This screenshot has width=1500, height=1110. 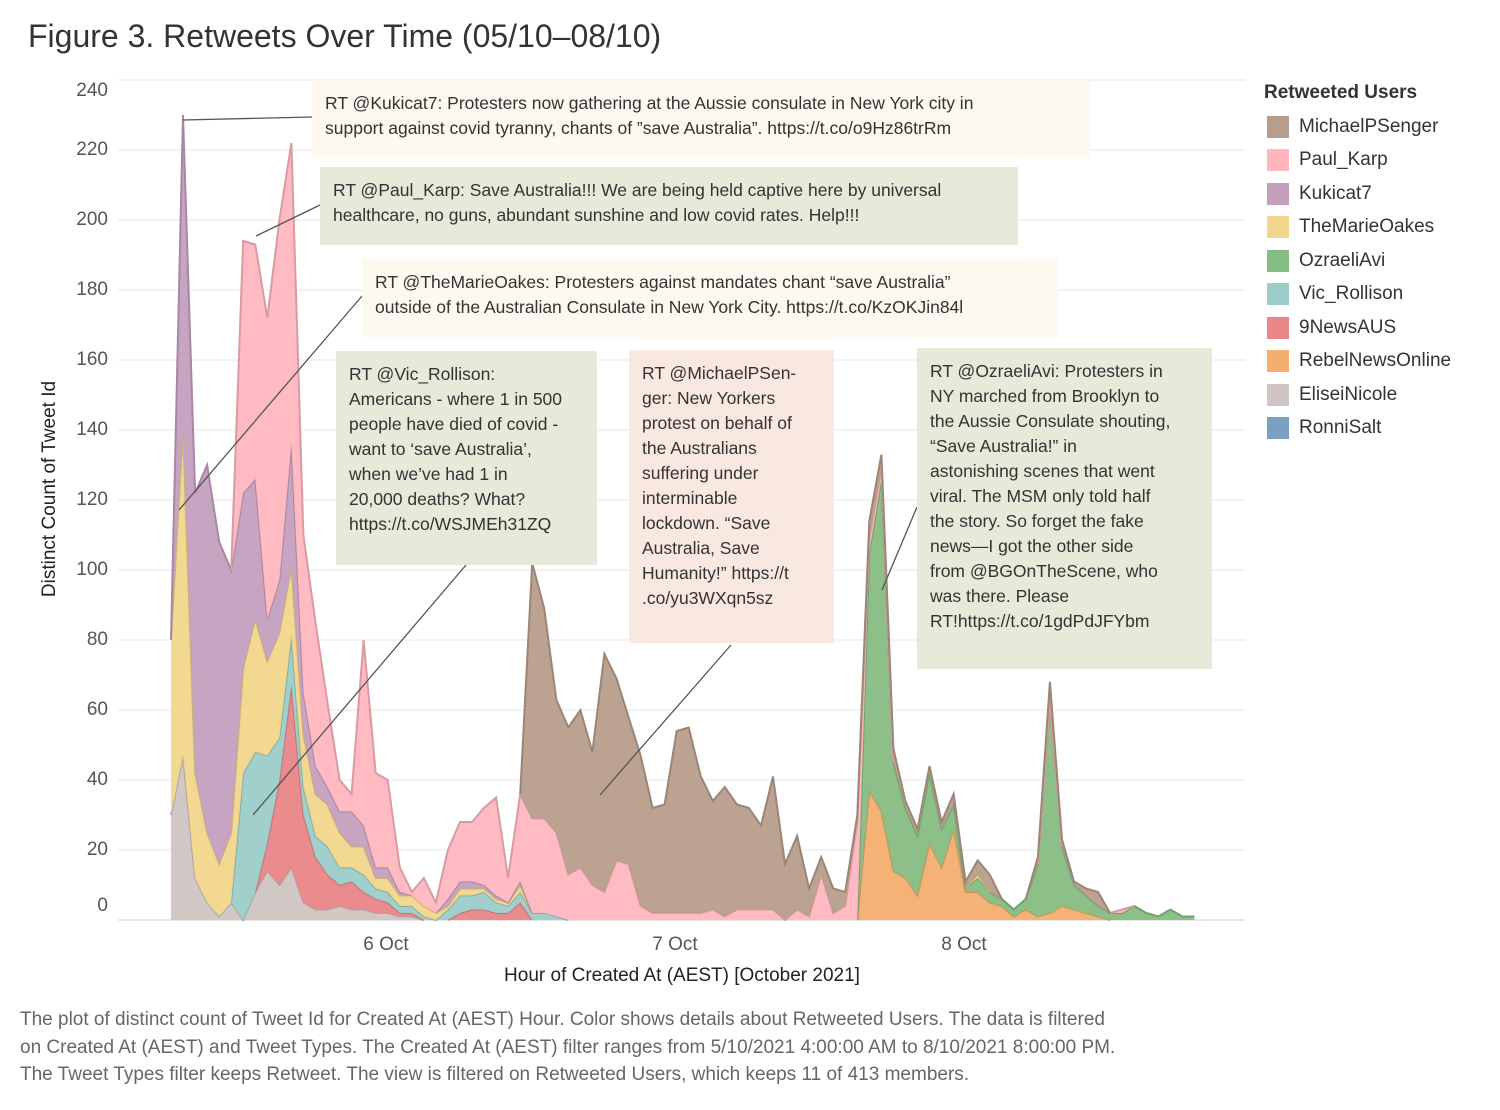 I want to click on legend-item-9newsaus: 9NewsAUS, so click(x=1357, y=328).